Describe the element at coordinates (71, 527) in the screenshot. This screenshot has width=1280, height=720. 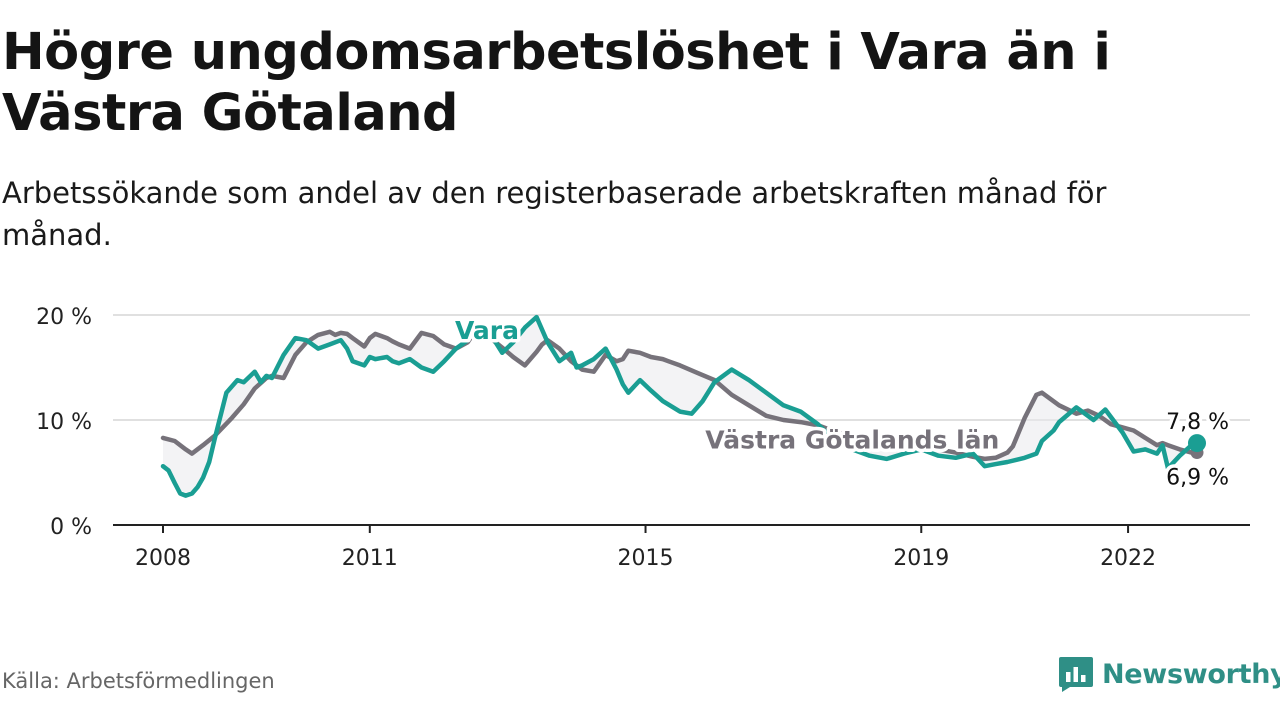
I see `y-tick-label: 0 %` at that location.